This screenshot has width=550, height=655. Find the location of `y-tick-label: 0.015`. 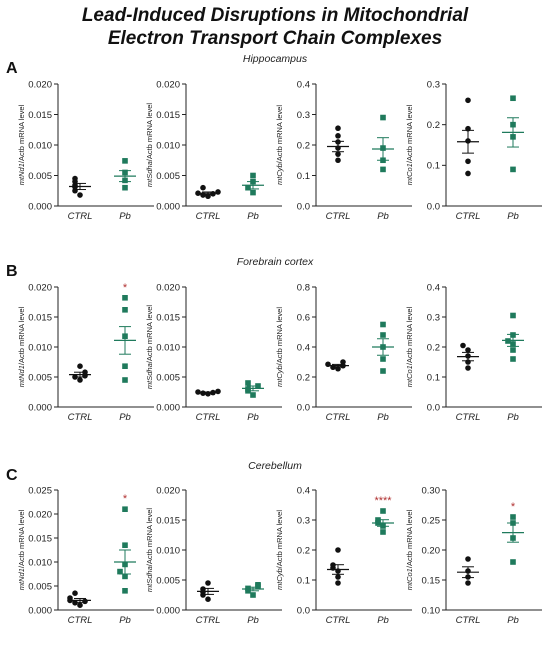

y-tick-label: 0.015 is located at coordinates (40, 115).